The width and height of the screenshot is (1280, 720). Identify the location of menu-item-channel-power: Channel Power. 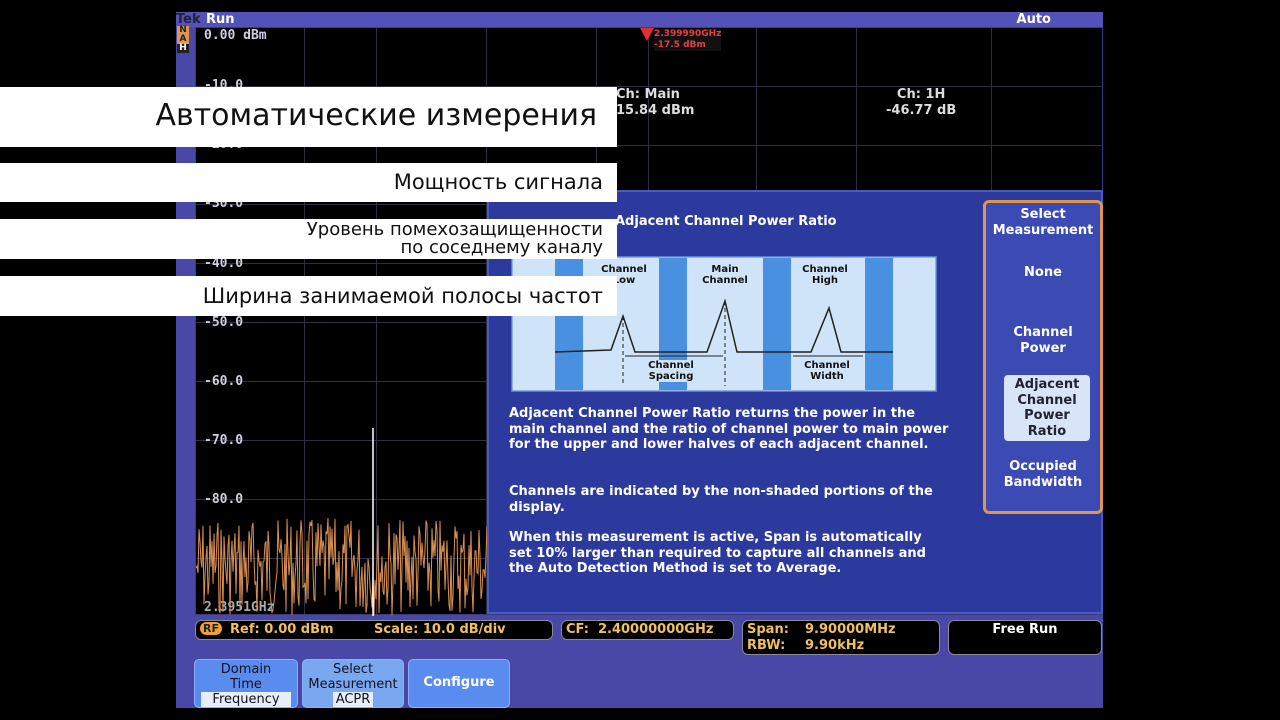
(1043, 340).